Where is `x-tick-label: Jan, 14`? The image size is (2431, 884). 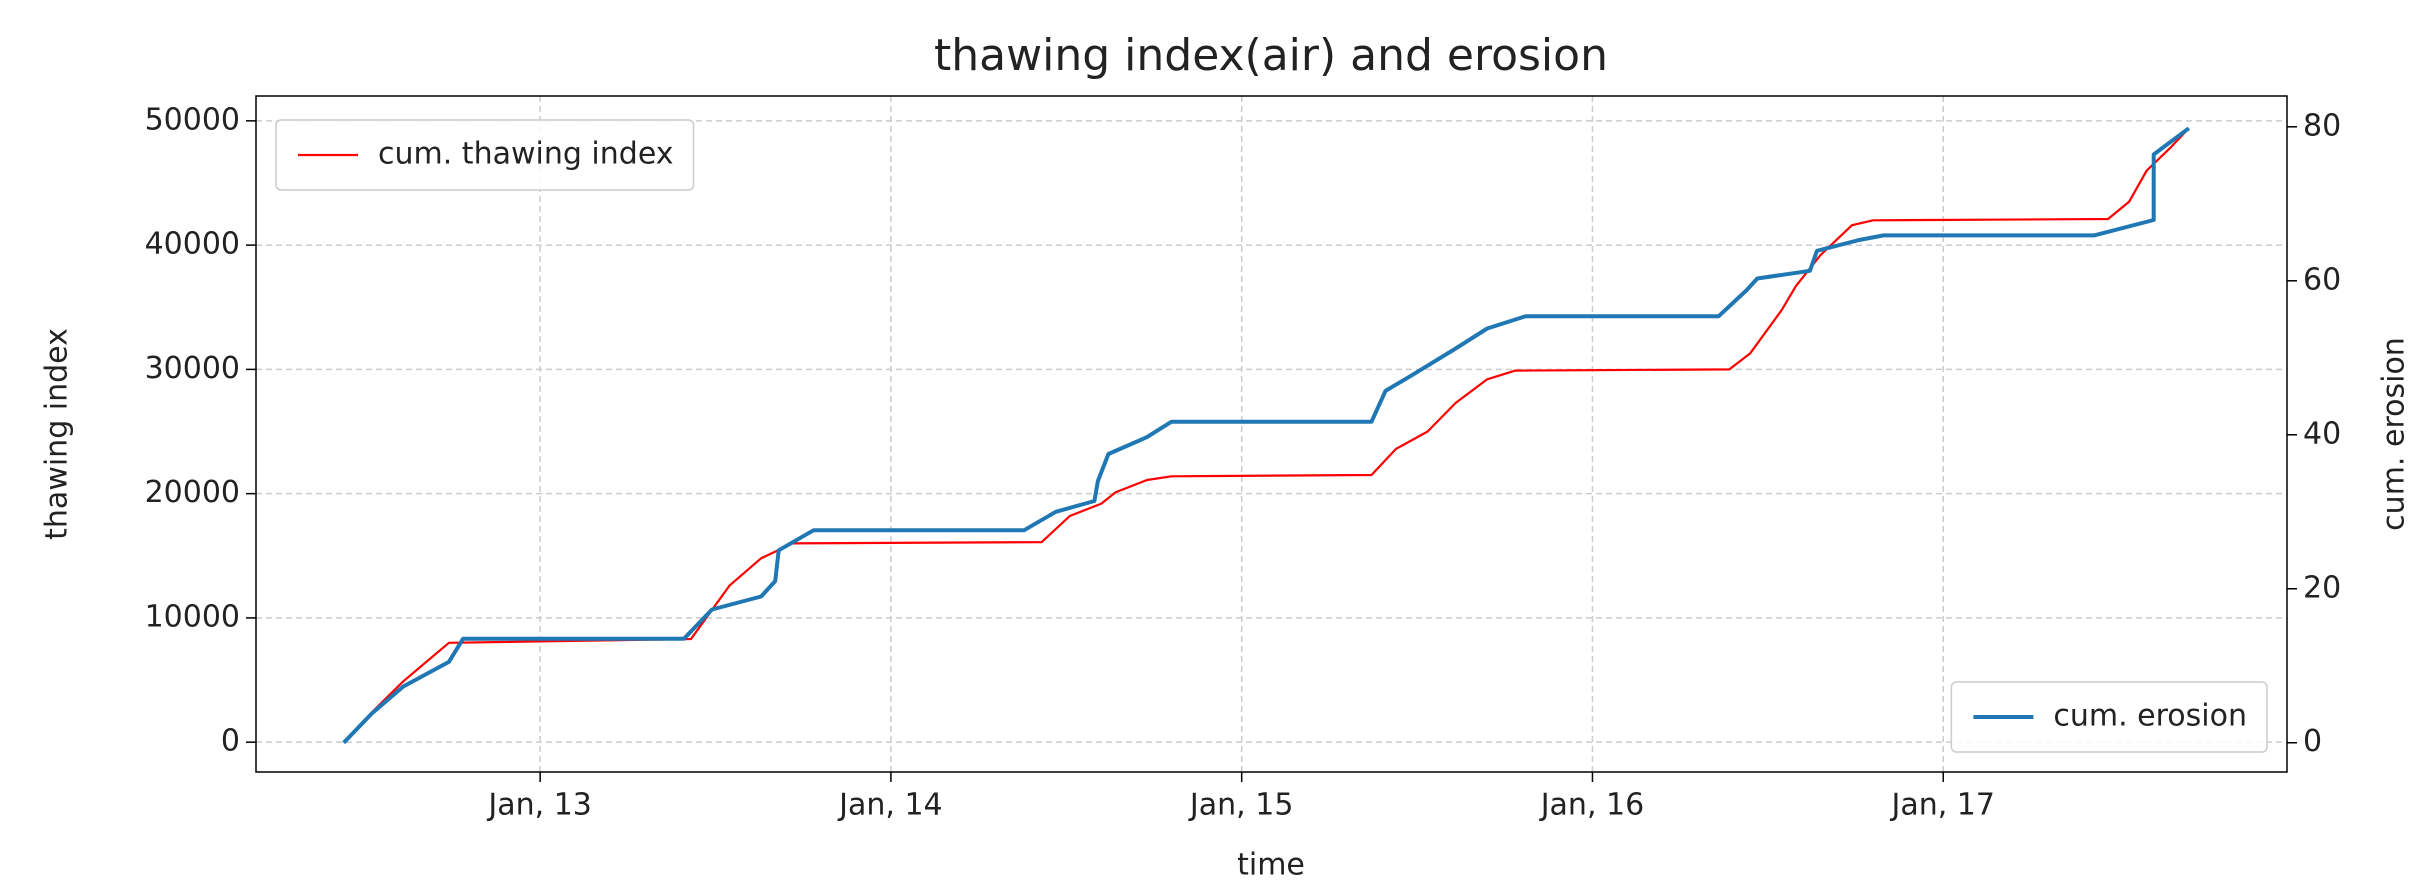 x-tick-label: Jan, 14 is located at coordinates (890, 805).